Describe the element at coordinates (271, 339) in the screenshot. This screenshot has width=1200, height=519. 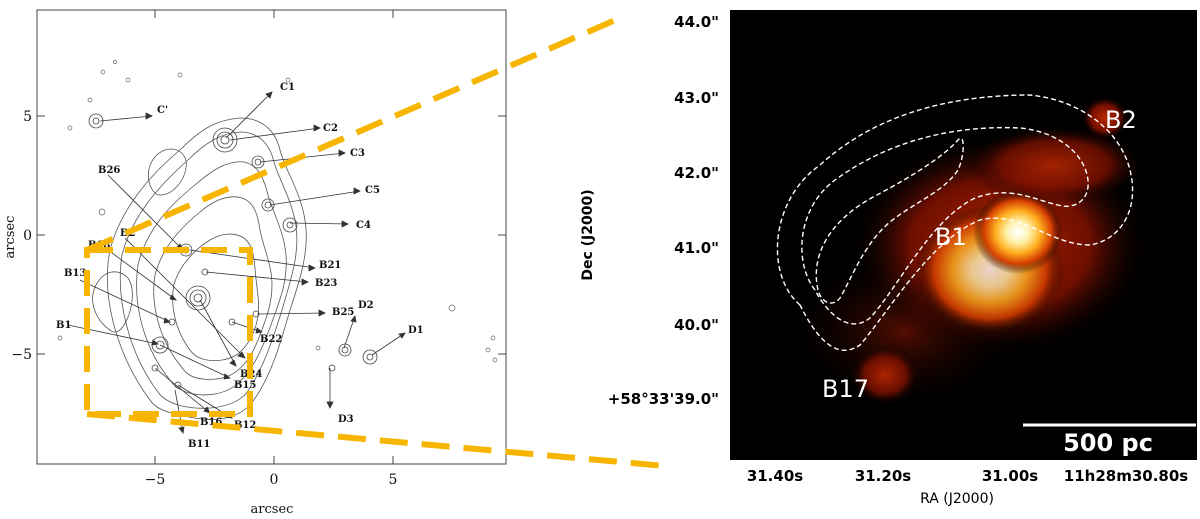
I see `label-b22: B22` at that location.